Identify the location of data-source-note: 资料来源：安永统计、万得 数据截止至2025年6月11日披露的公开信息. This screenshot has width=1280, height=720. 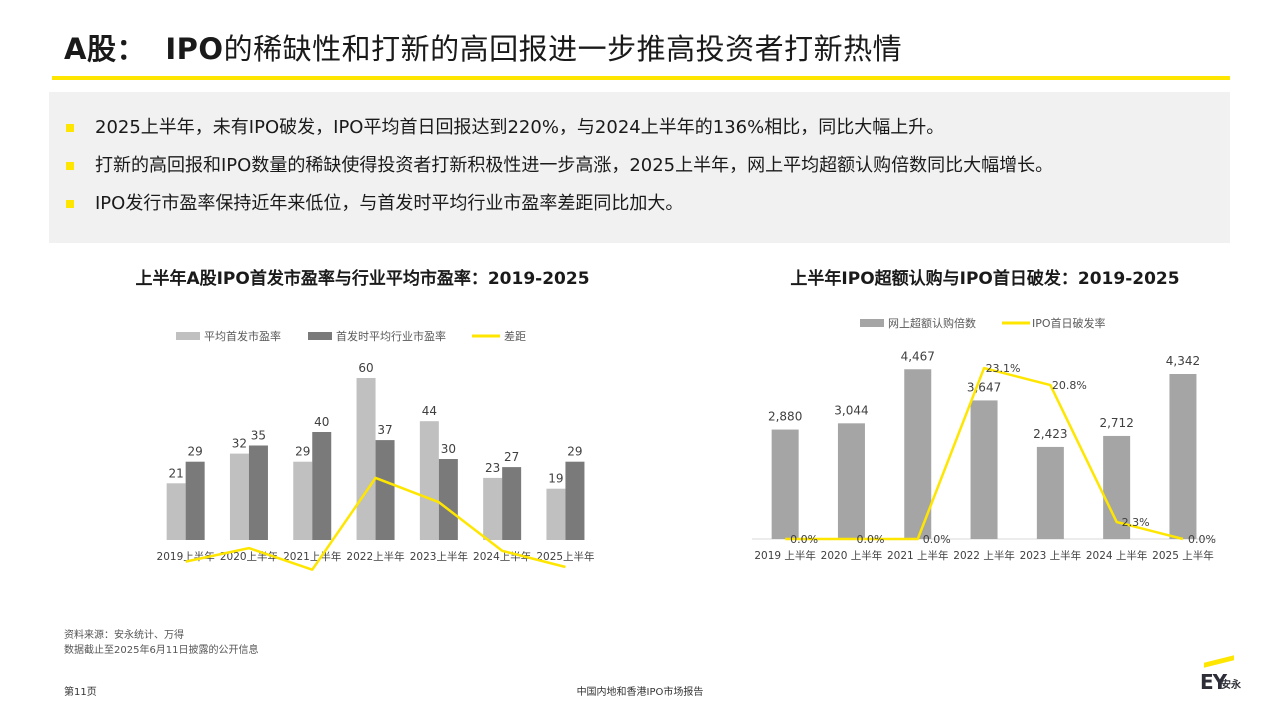
(161, 643).